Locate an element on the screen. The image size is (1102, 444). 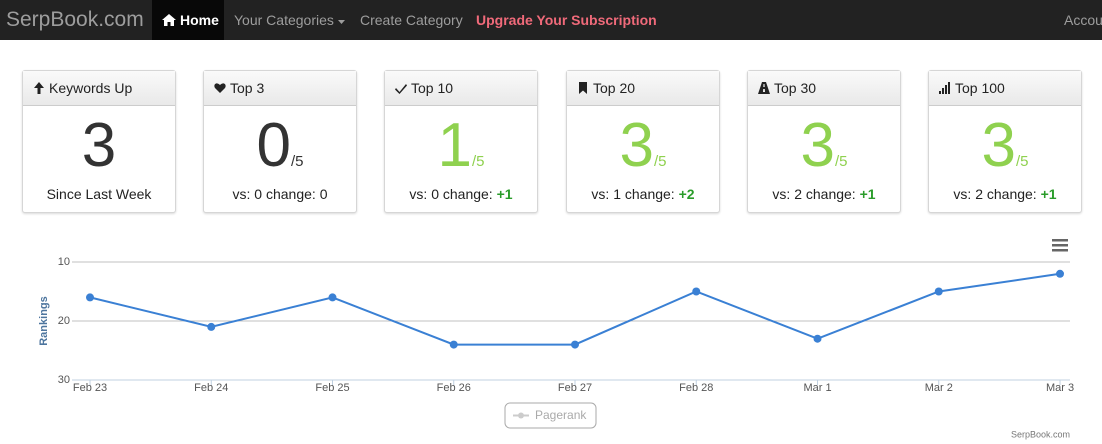
card-footer-text: vs: 1 change: is located at coordinates (633, 194).